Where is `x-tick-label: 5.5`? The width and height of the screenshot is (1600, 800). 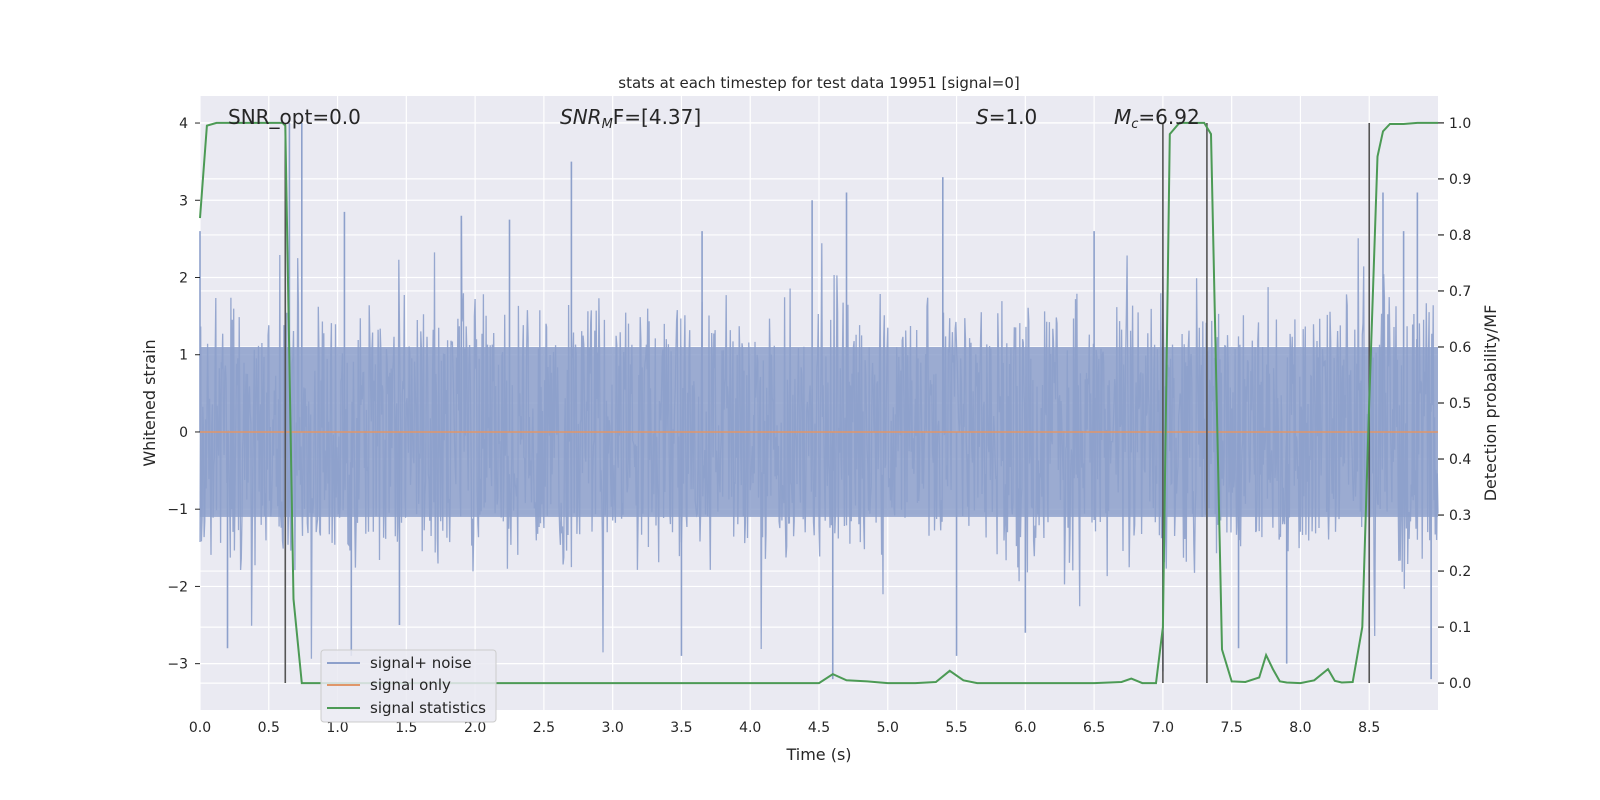 x-tick-label: 5.5 is located at coordinates (956, 728).